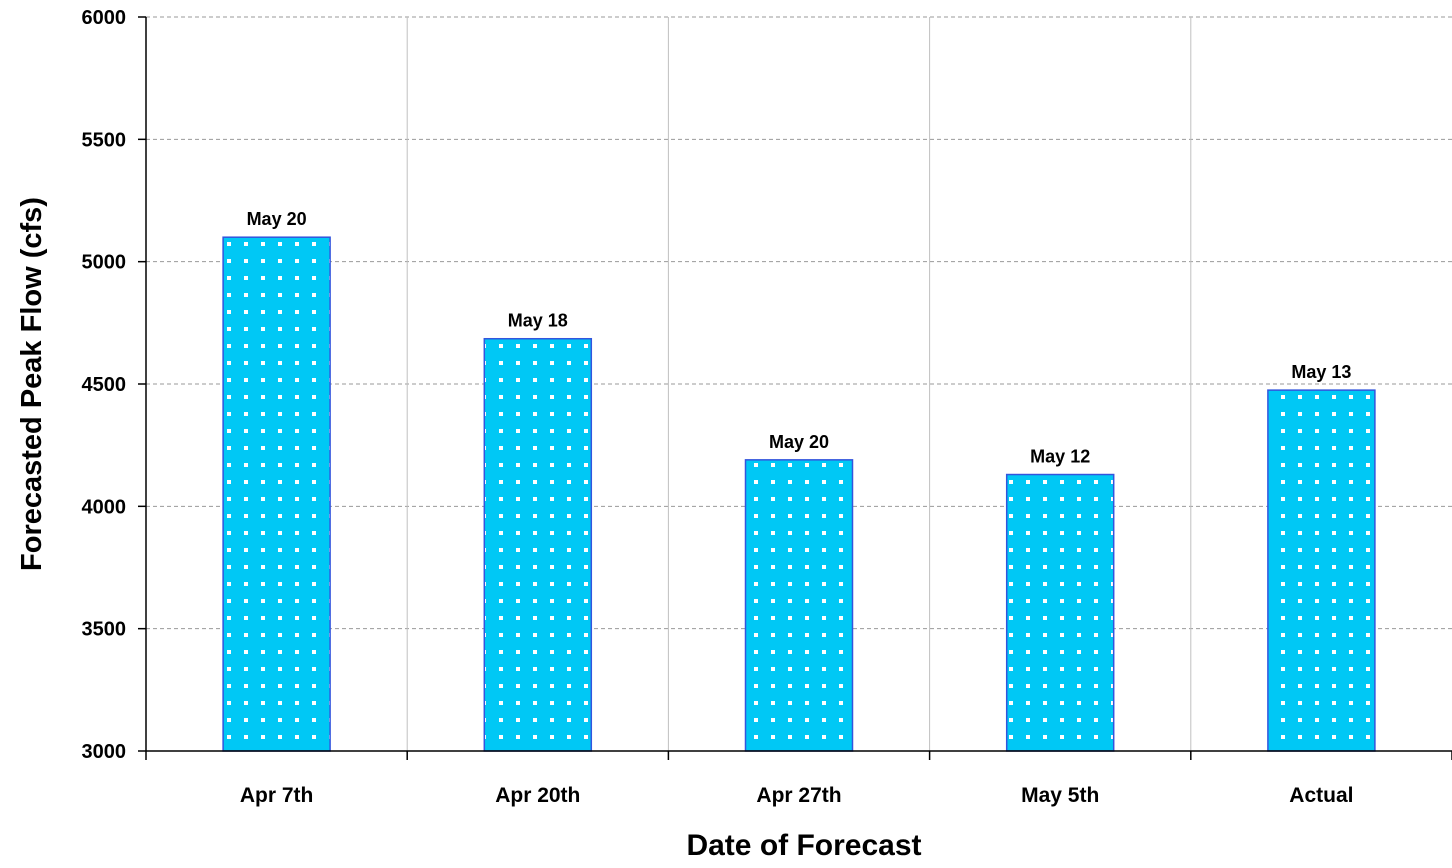  Describe the element at coordinates (798, 795) in the screenshot. I see `x-tick-label: Apr 27th` at that location.